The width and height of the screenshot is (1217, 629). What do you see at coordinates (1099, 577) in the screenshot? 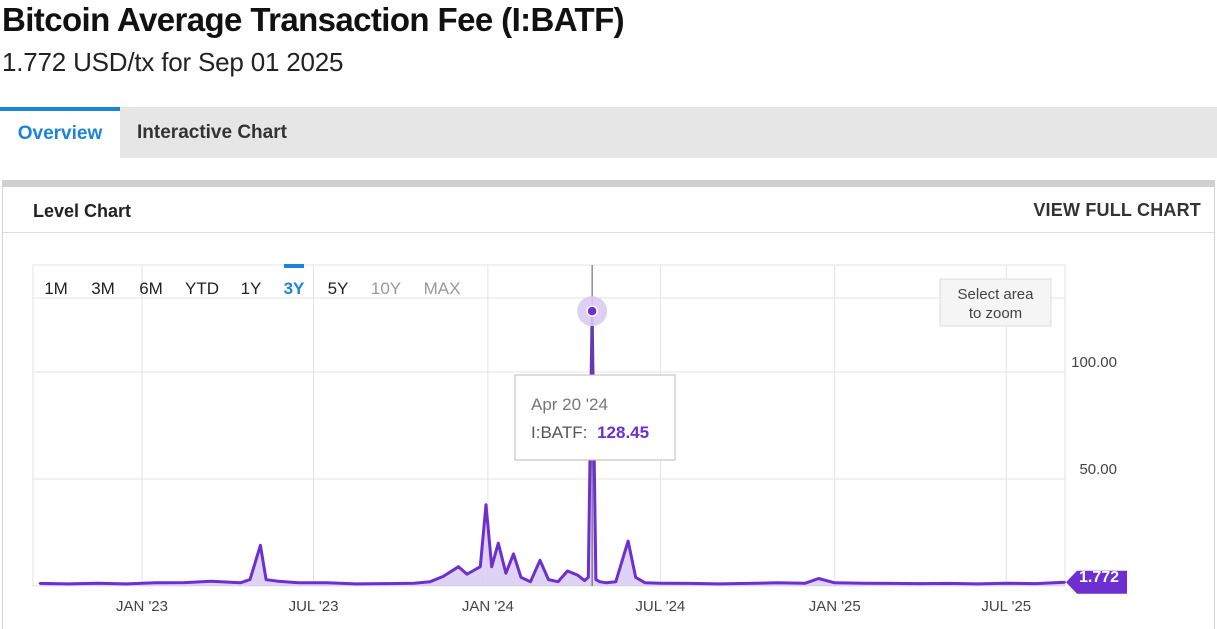
I see `last-value-label: 1.772` at bounding box center [1099, 577].